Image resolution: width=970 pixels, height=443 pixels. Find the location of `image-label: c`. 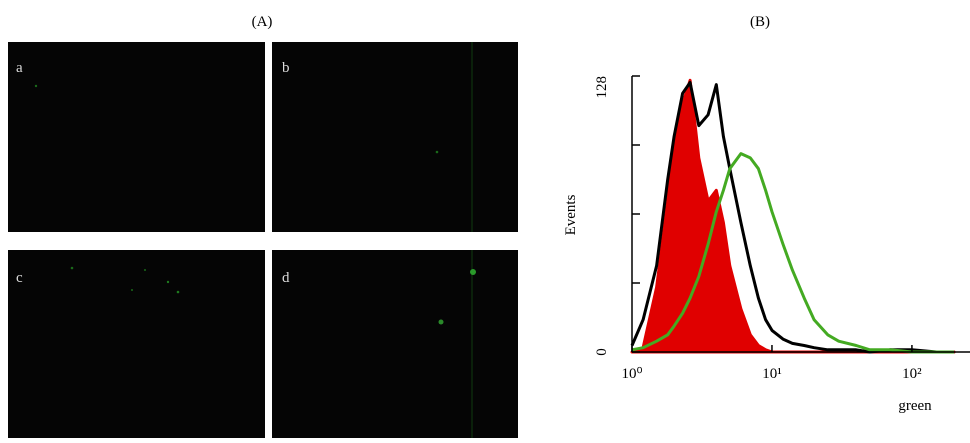

image-label: c is located at coordinates (19, 278).